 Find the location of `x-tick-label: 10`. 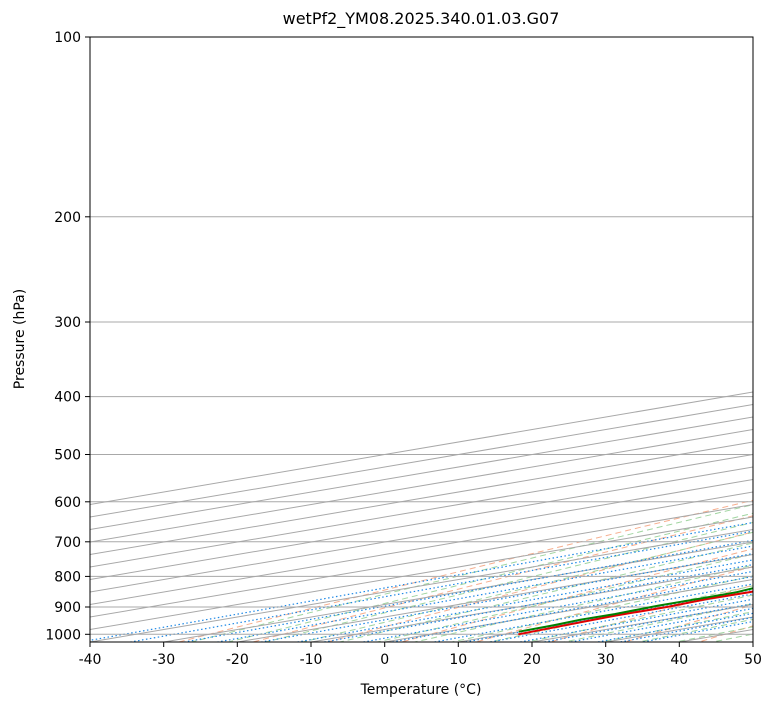

x-tick-label: 10 is located at coordinates (458, 660).